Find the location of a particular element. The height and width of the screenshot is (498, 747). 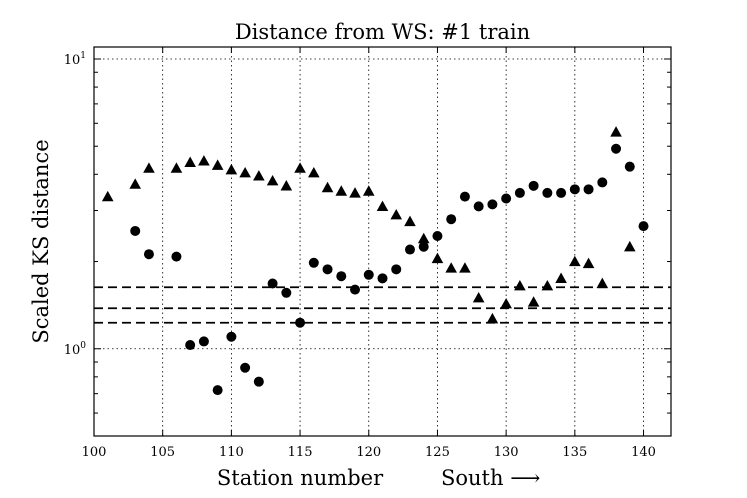

chart-title: Distance from WS: #1 train is located at coordinates (382, 32).